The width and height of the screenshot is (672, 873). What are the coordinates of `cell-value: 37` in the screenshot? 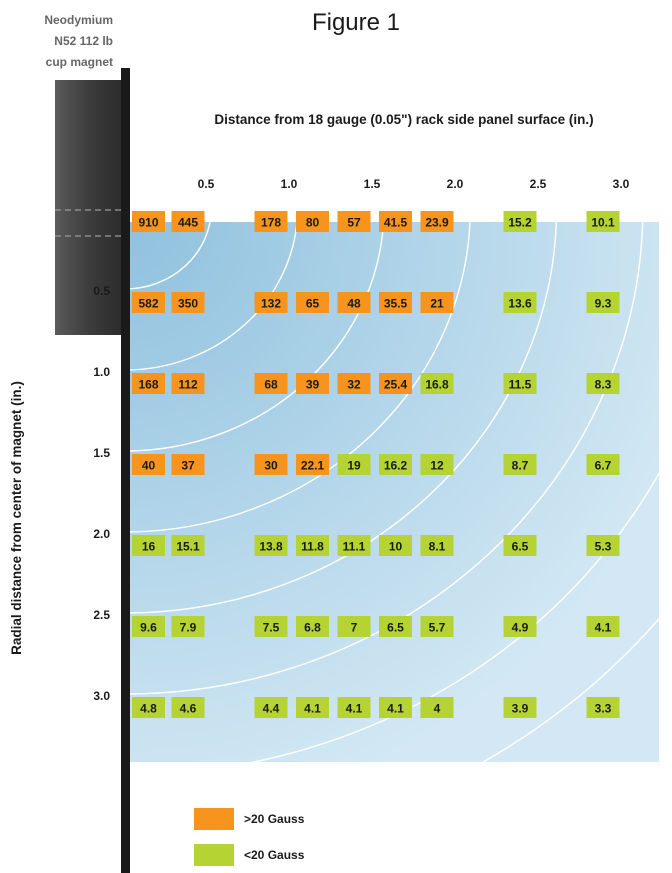 It's located at (188, 466).